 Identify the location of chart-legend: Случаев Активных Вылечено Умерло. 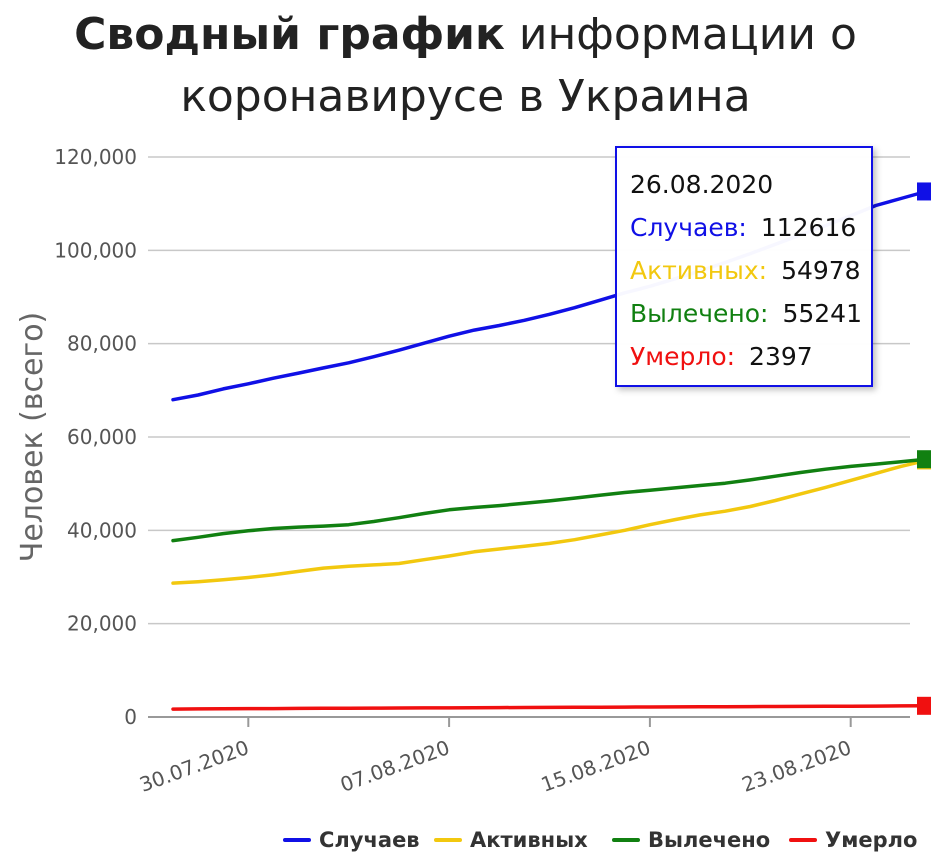
(465, 840).